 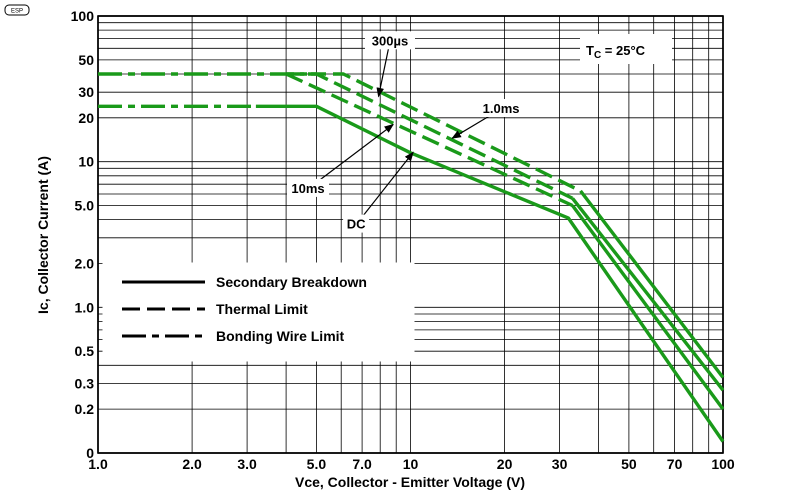 What do you see at coordinates (215, 309) in the screenshot?
I see `legend-entry: Thermal Limit` at bounding box center [215, 309].